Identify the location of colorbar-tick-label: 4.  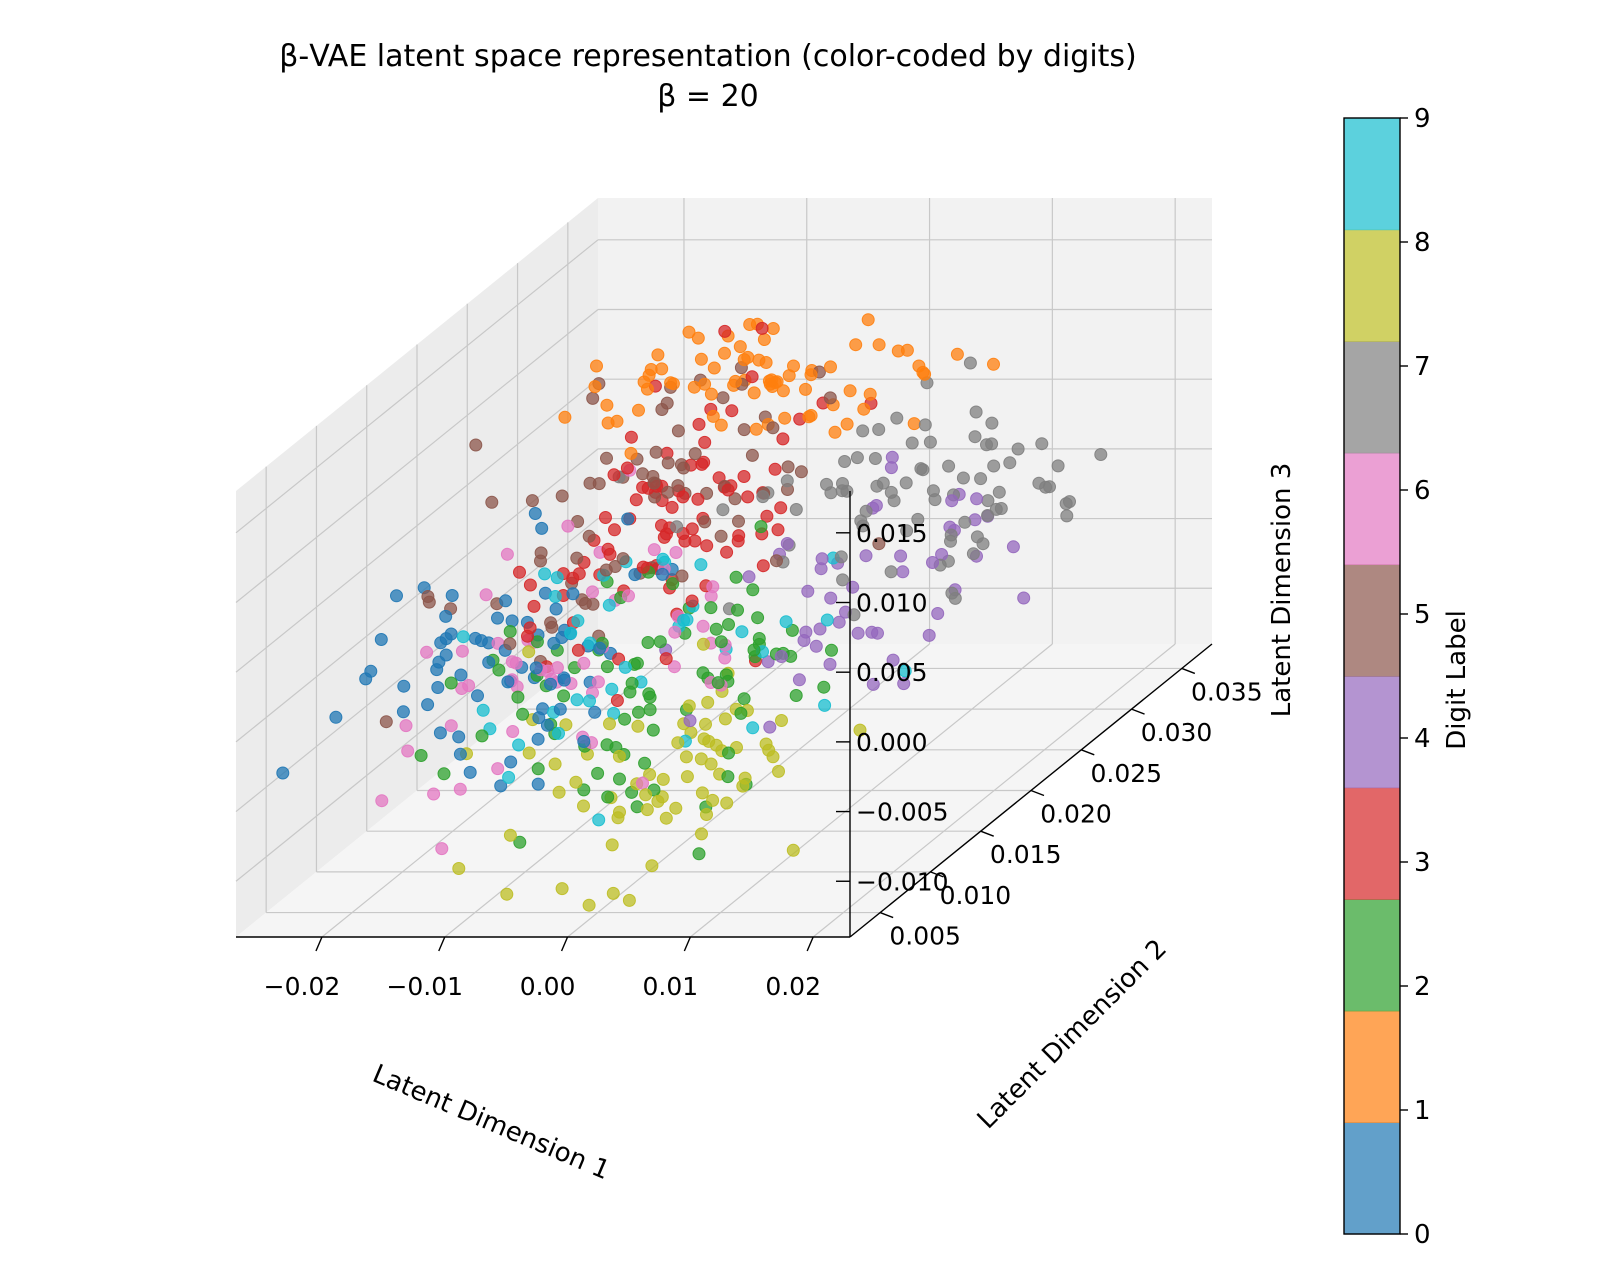
(1422, 739).